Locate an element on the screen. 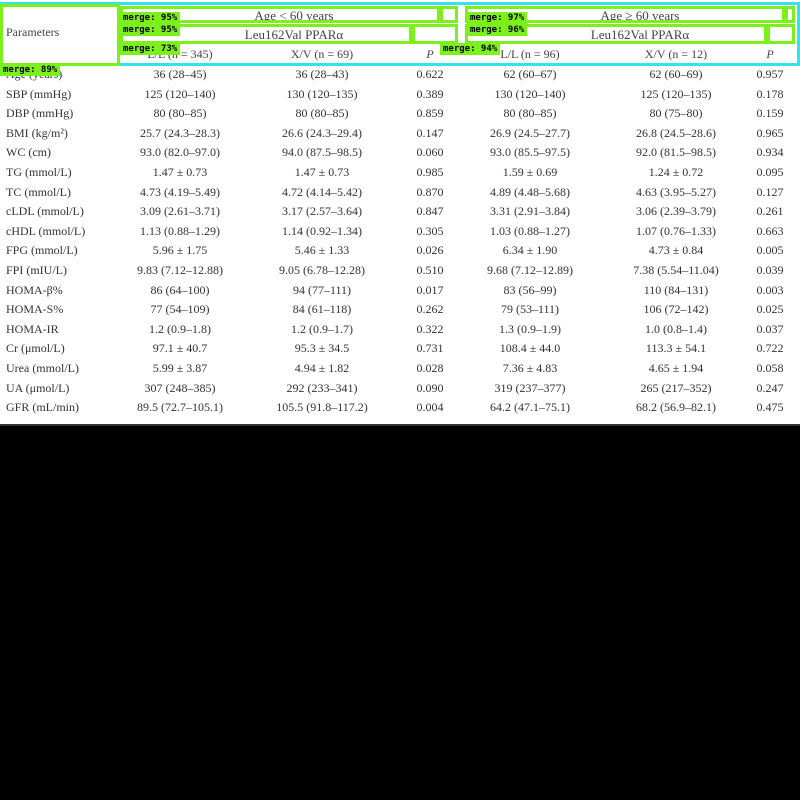 Image resolution: width=800 pixels, height=800 pixels. cell-p-under-60: 0.847 is located at coordinates (430, 211).